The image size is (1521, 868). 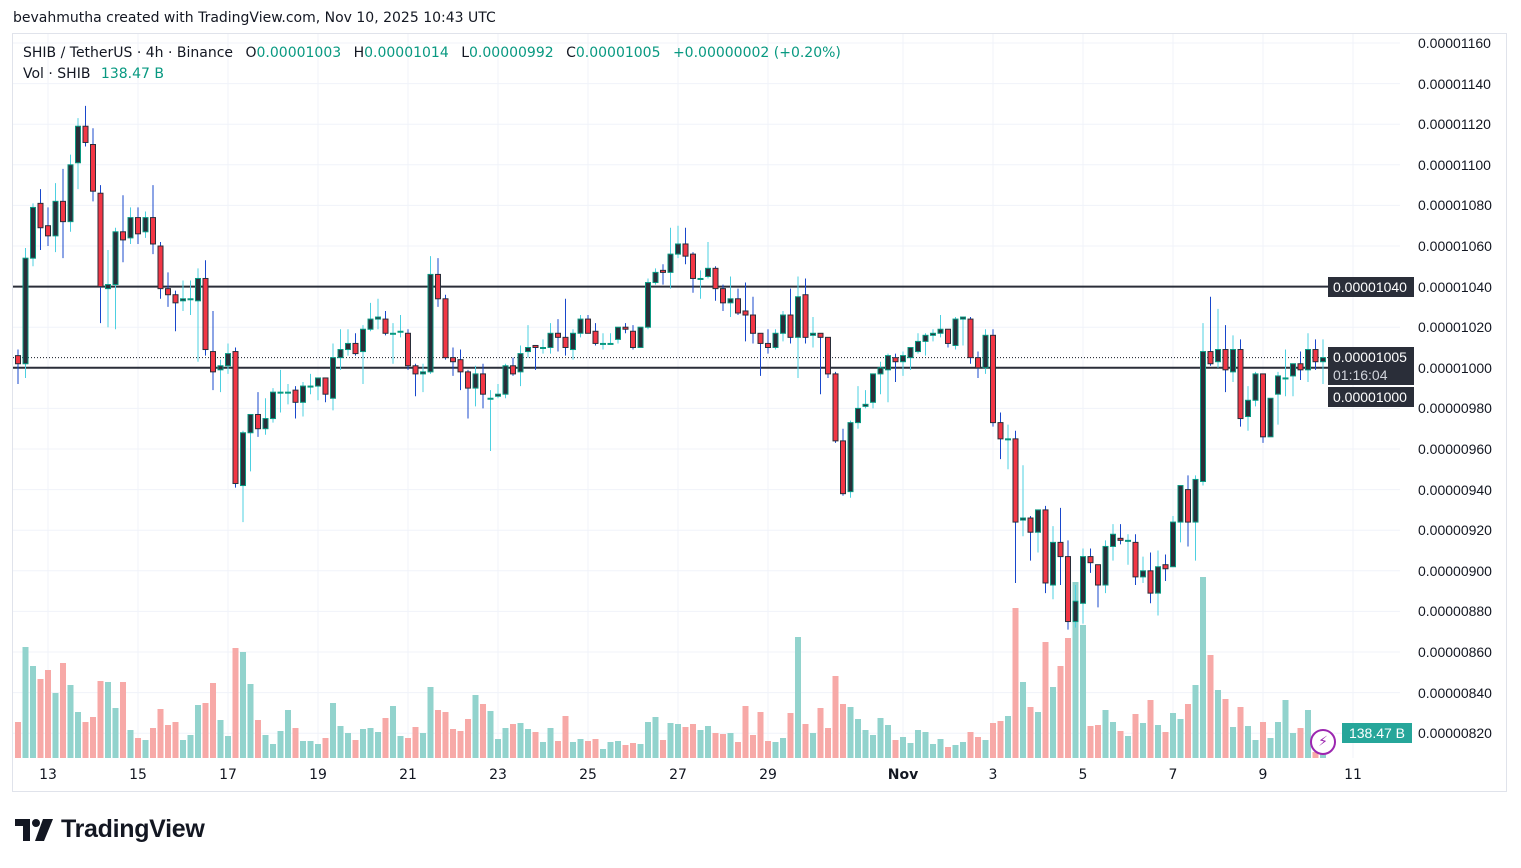 I want to click on volume-title: Vol · SHIB, so click(x=57, y=74).